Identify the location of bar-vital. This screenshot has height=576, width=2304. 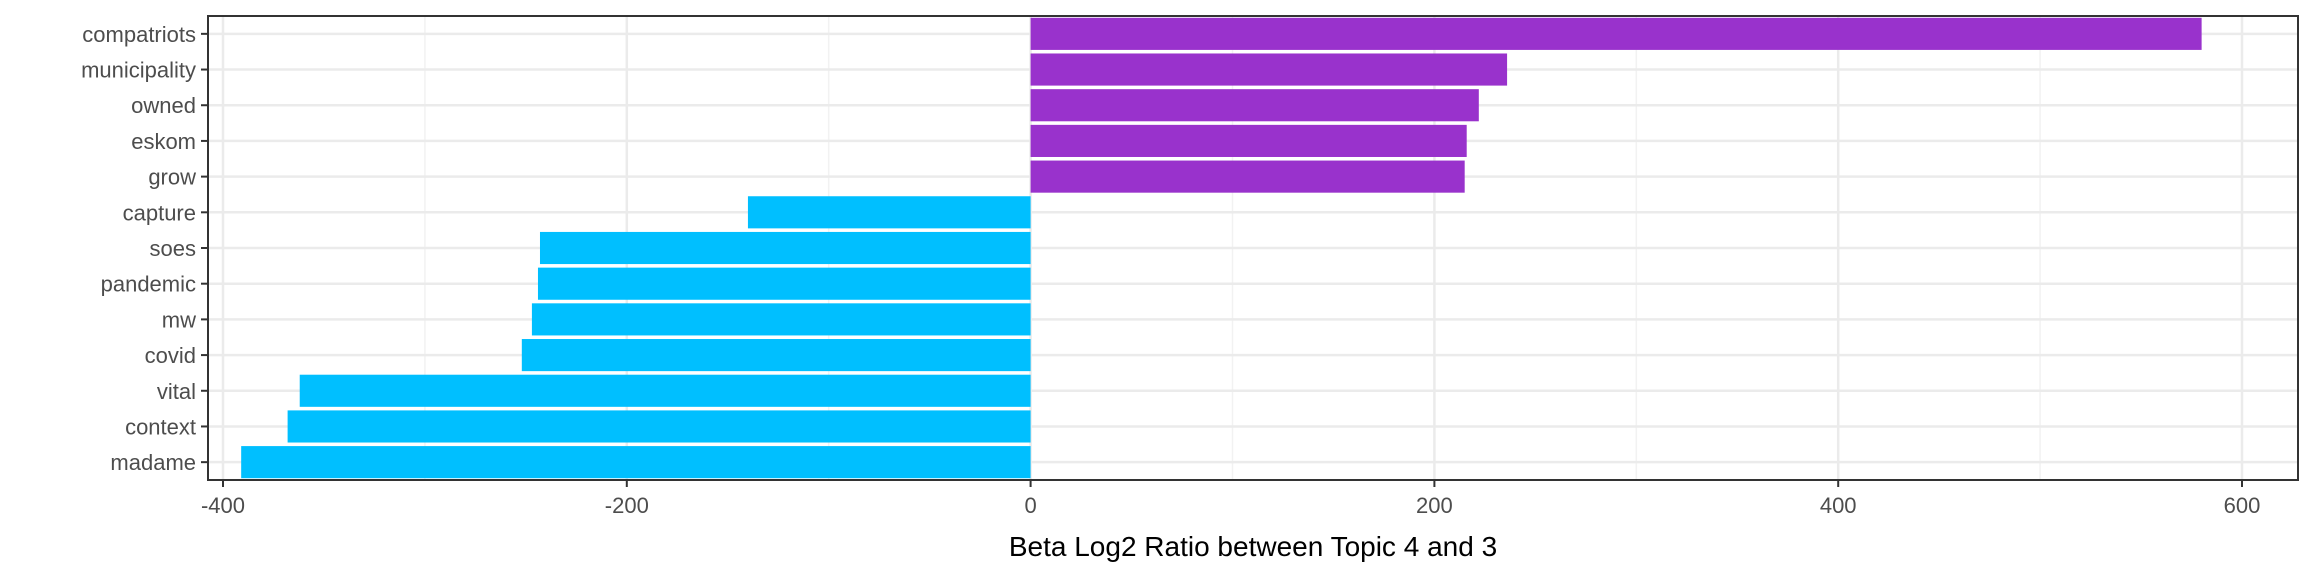
(665, 390).